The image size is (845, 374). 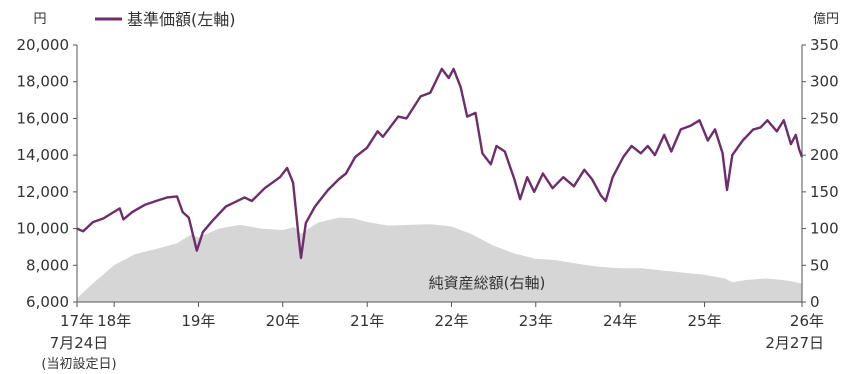 I want to click on left-tick-label: 10,000, so click(x=43, y=229).